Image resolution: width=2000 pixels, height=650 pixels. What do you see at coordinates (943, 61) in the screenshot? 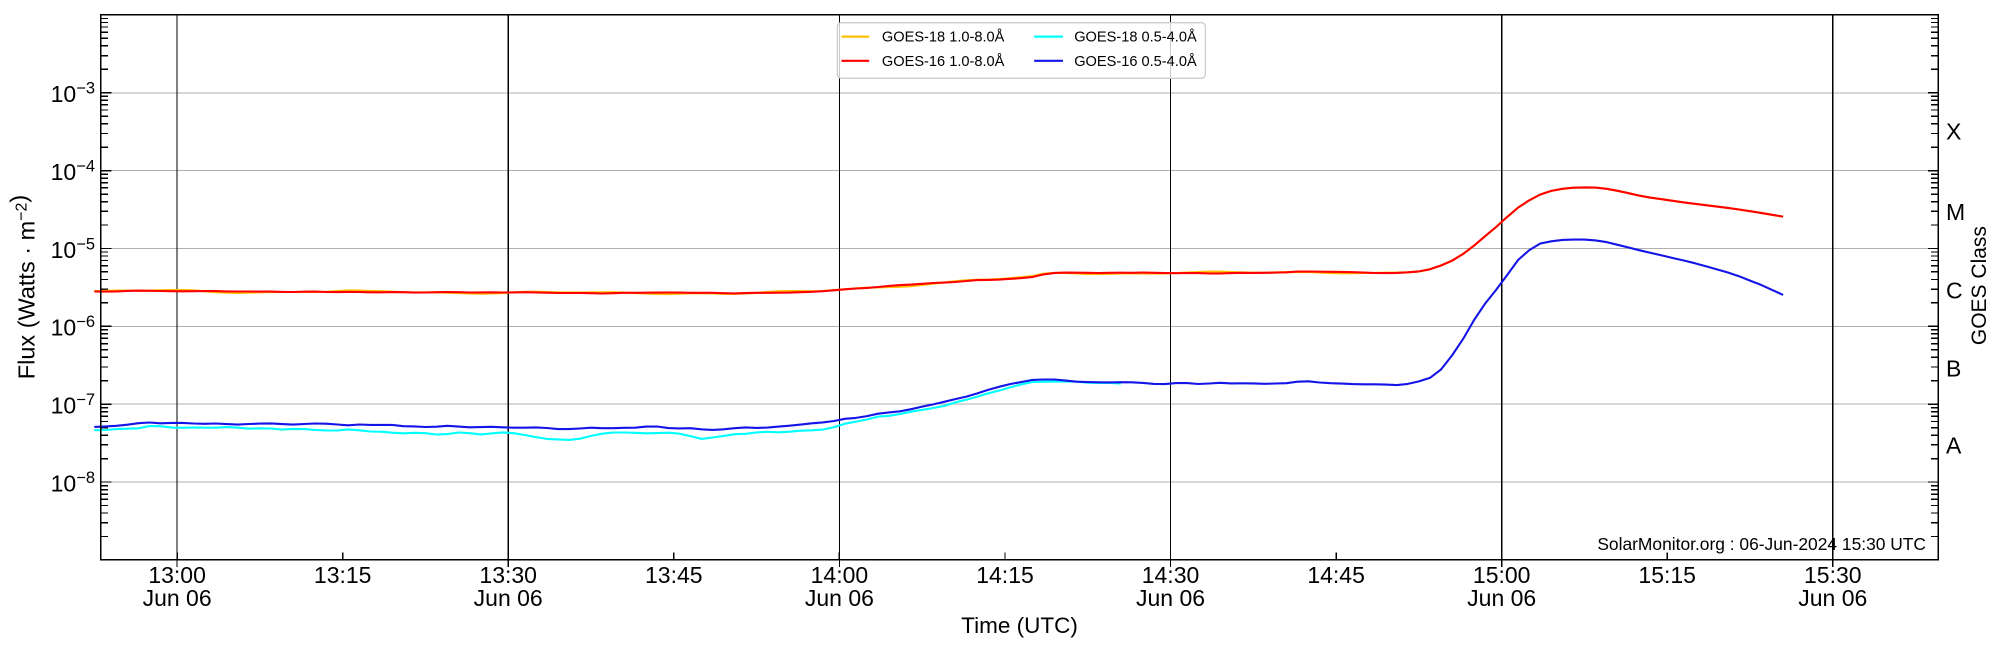
I see `svg-text: GOES-16 1.0-8.0Å` at bounding box center [943, 61].